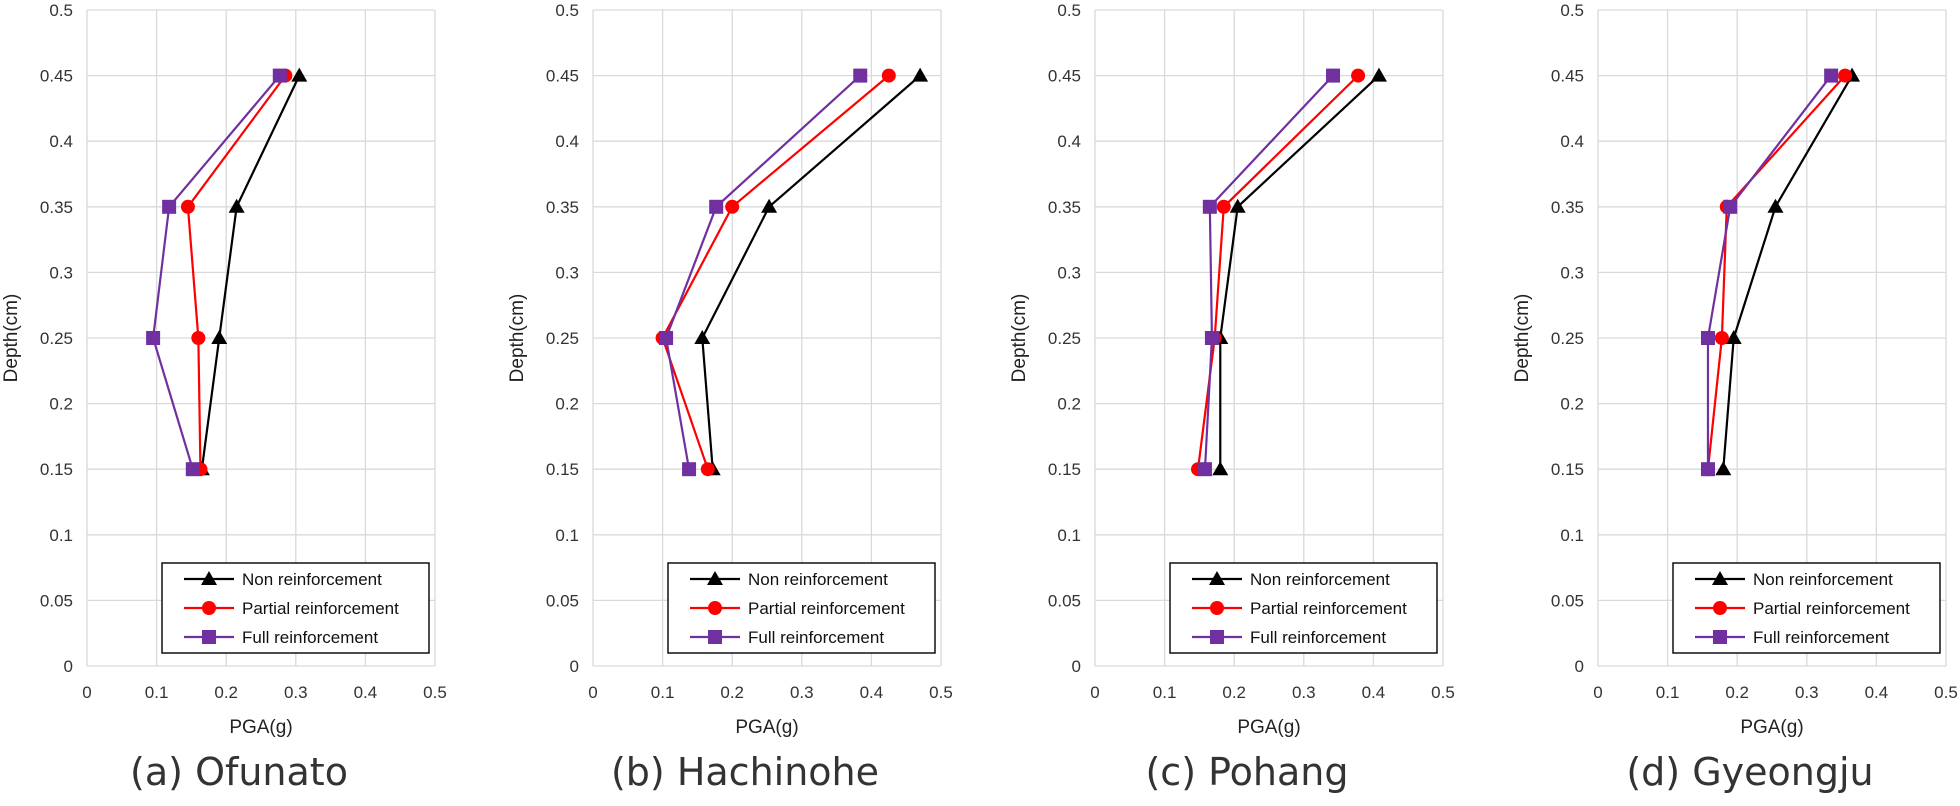 The image size is (1960, 806). Describe the element at coordinates (1328, 608) in the screenshot. I see `legend-label: Partial reinforcement` at that location.